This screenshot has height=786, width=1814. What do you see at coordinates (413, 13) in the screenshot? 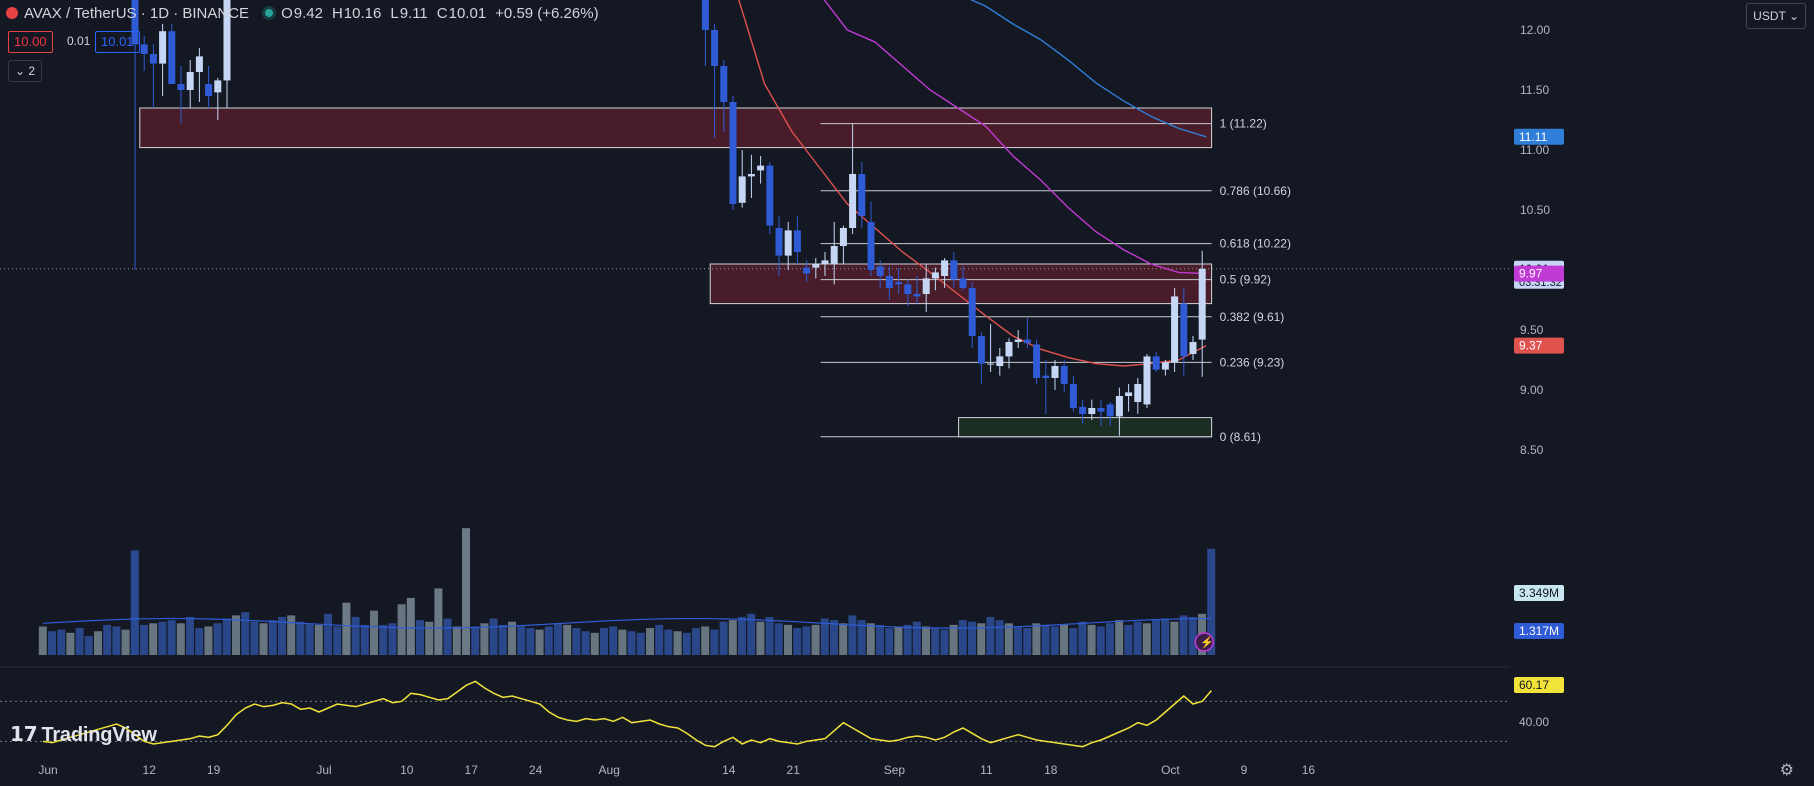
I see `low-value: 9.11` at bounding box center [413, 13].